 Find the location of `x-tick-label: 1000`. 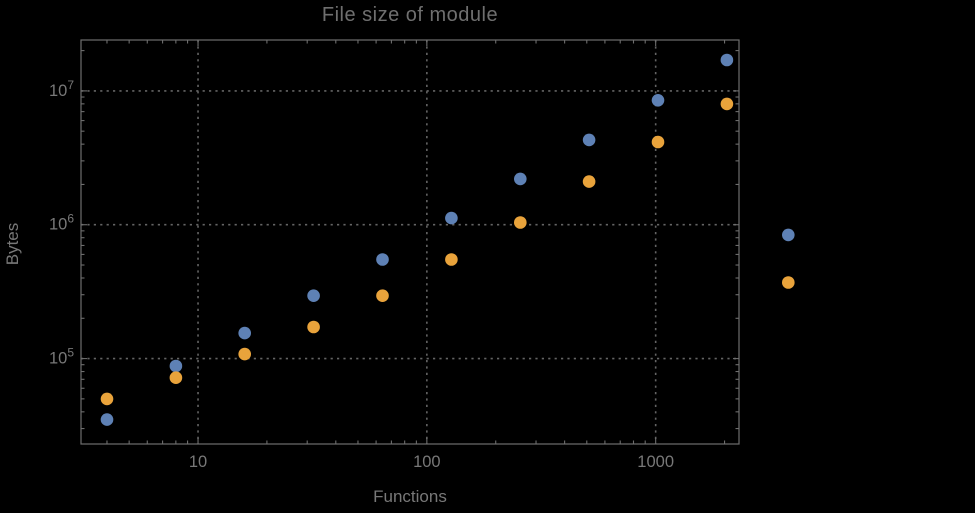

x-tick-label: 1000 is located at coordinates (655, 462).